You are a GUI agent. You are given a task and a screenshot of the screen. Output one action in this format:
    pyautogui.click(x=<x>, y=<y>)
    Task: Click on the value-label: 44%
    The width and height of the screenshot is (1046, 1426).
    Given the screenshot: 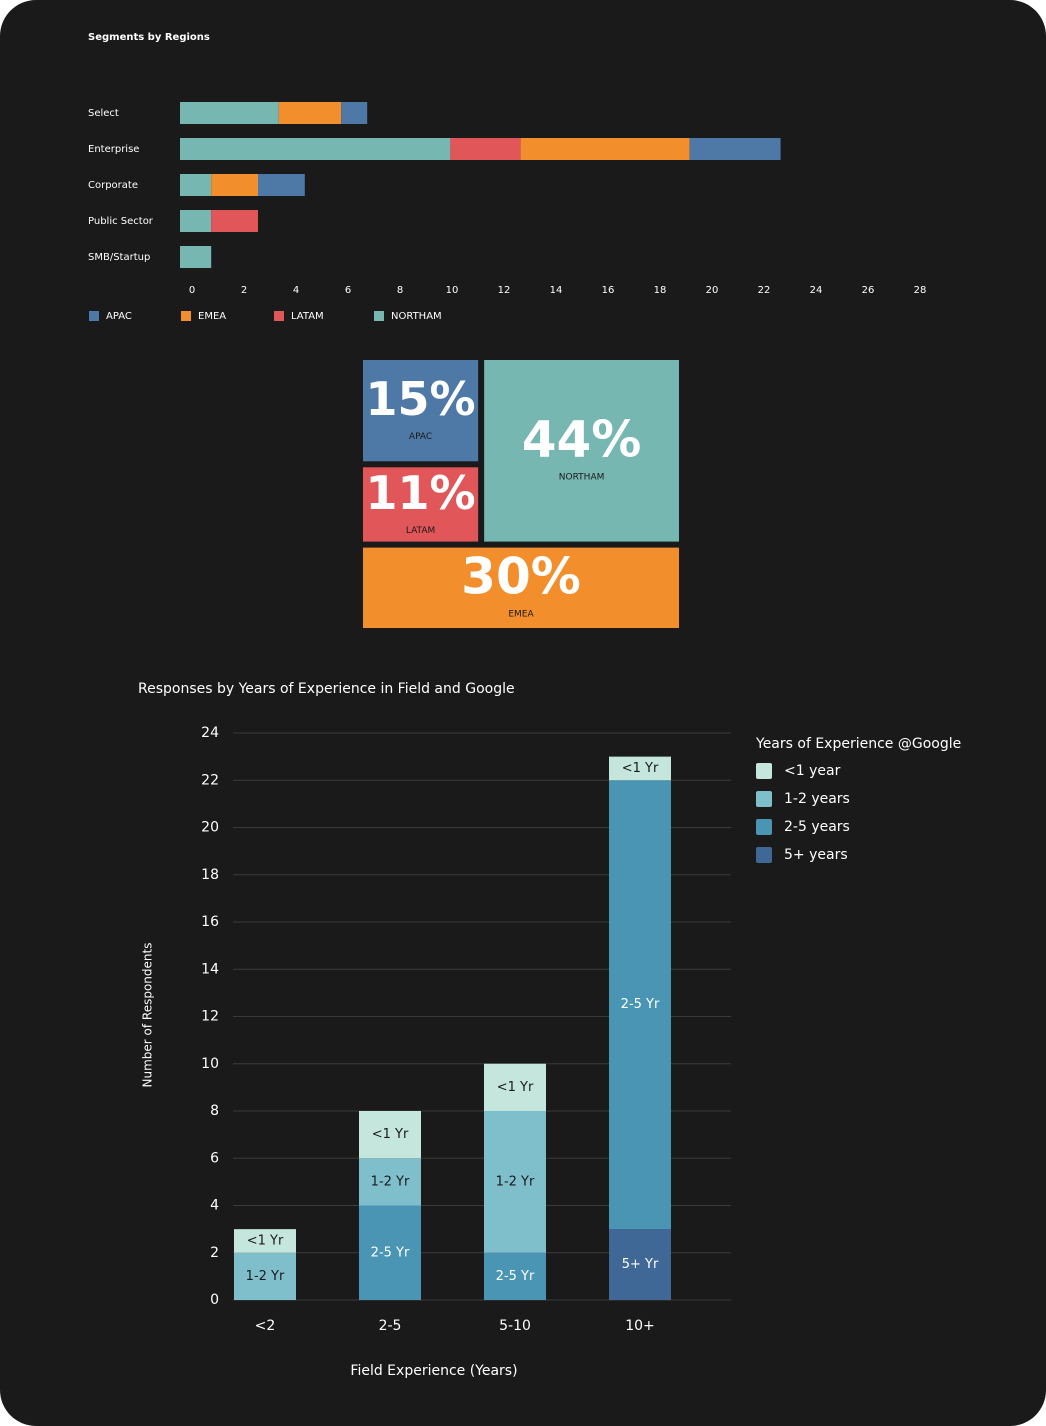 What is the action you would take?
    pyautogui.click(x=582, y=439)
    